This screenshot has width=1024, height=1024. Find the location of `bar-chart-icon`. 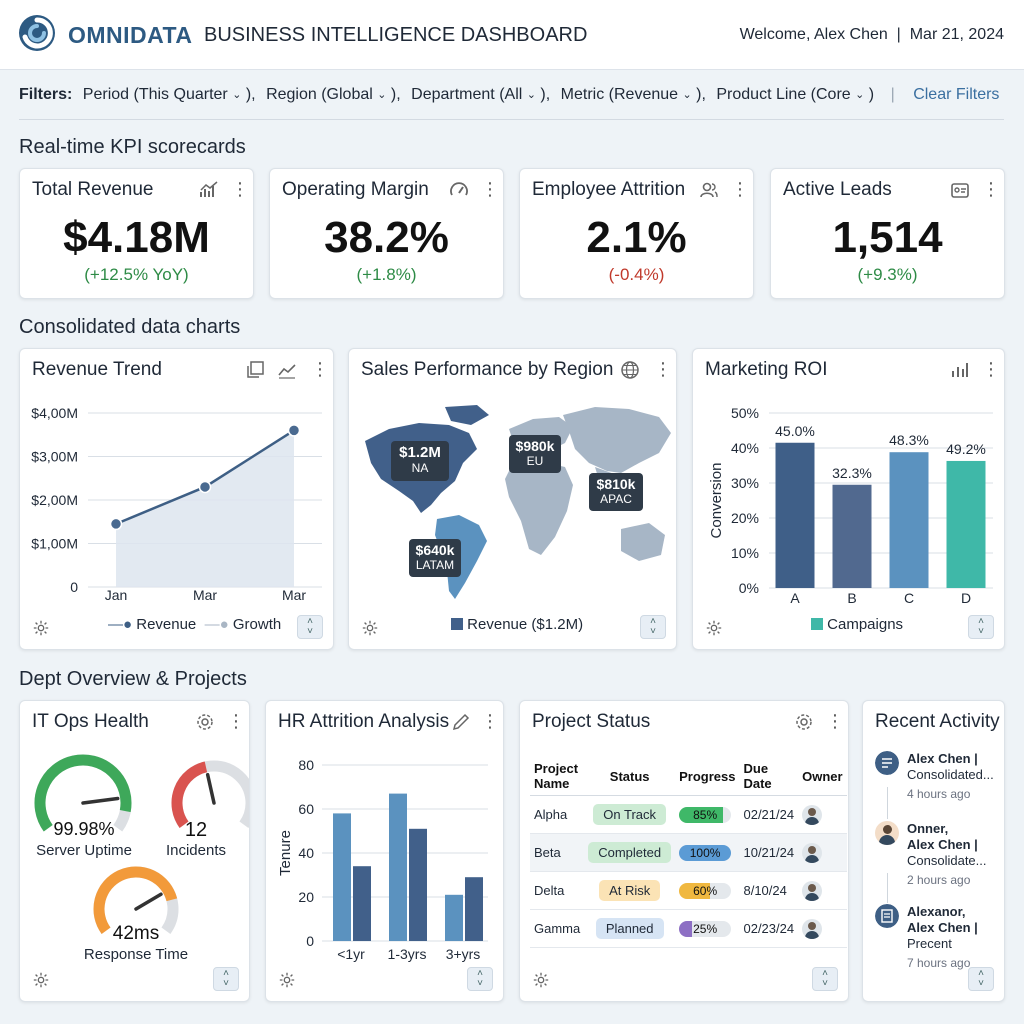

bar-chart-icon is located at coordinates (960, 370).